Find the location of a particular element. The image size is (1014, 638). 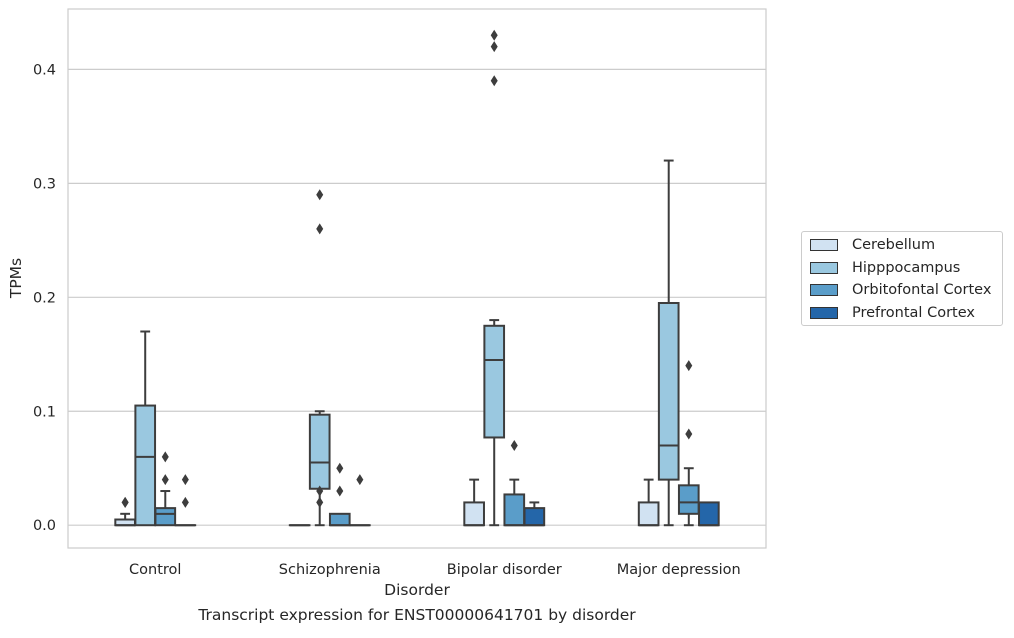

x-tick-label: Schizophrenia is located at coordinates (330, 570).